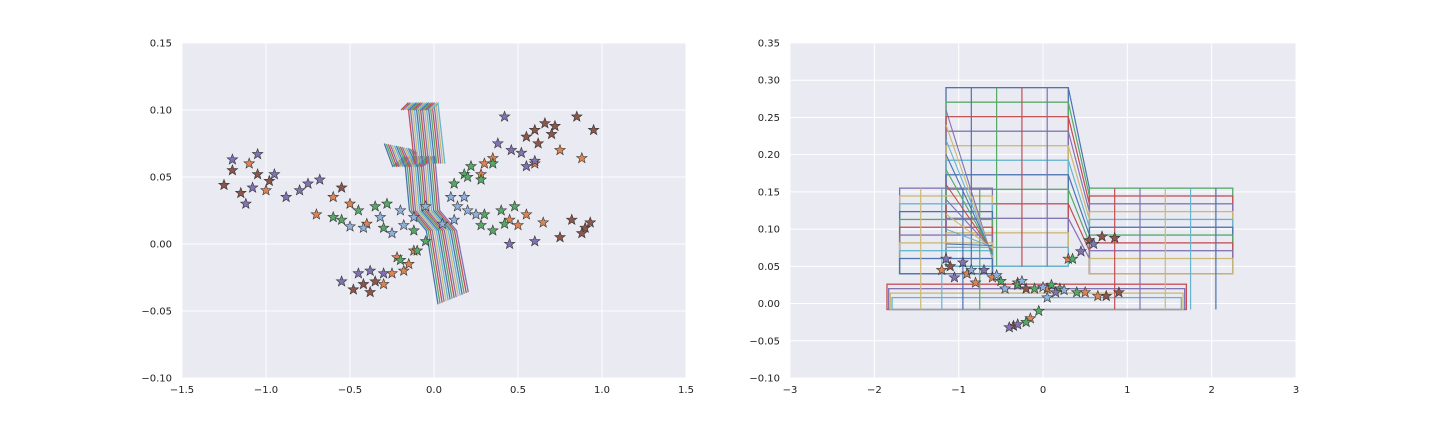 The height and width of the screenshot is (432, 1440). What do you see at coordinates (686, 390) in the screenshot?
I see `x-tick-label: 1.5` at bounding box center [686, 390].